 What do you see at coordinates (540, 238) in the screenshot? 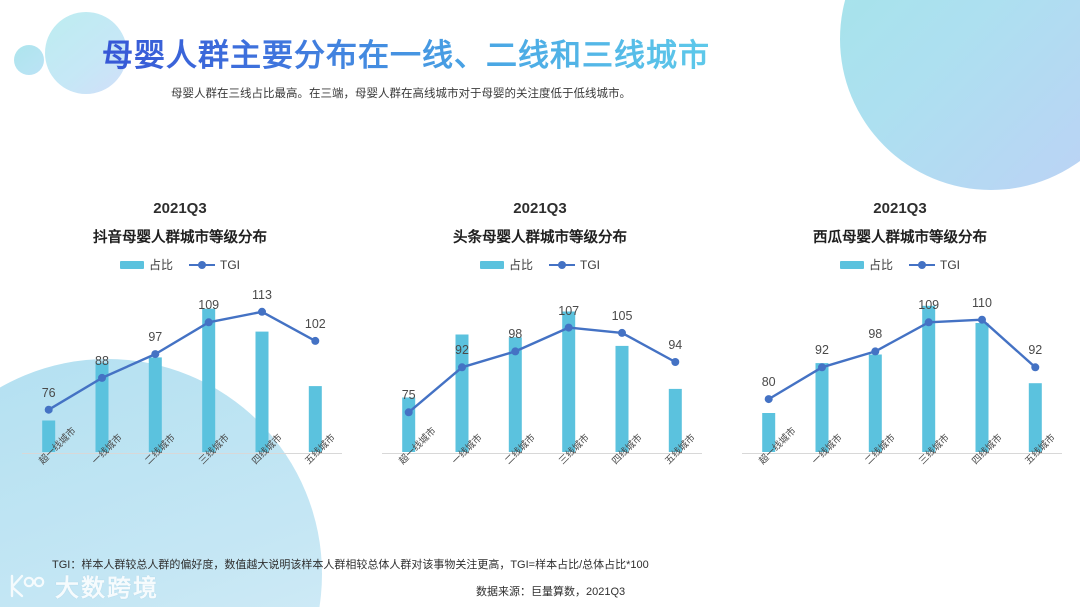
I see `chart-subtitle: 头条母婴人群城市等级分布` at bounding box center [540, 238].